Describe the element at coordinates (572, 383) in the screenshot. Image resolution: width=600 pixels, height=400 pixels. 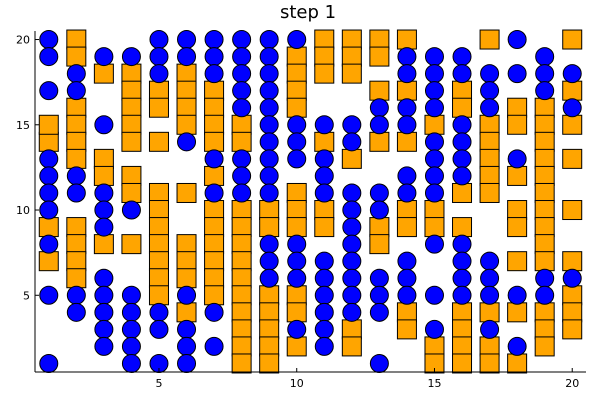
I see `x-tick-label: 20` at that location.